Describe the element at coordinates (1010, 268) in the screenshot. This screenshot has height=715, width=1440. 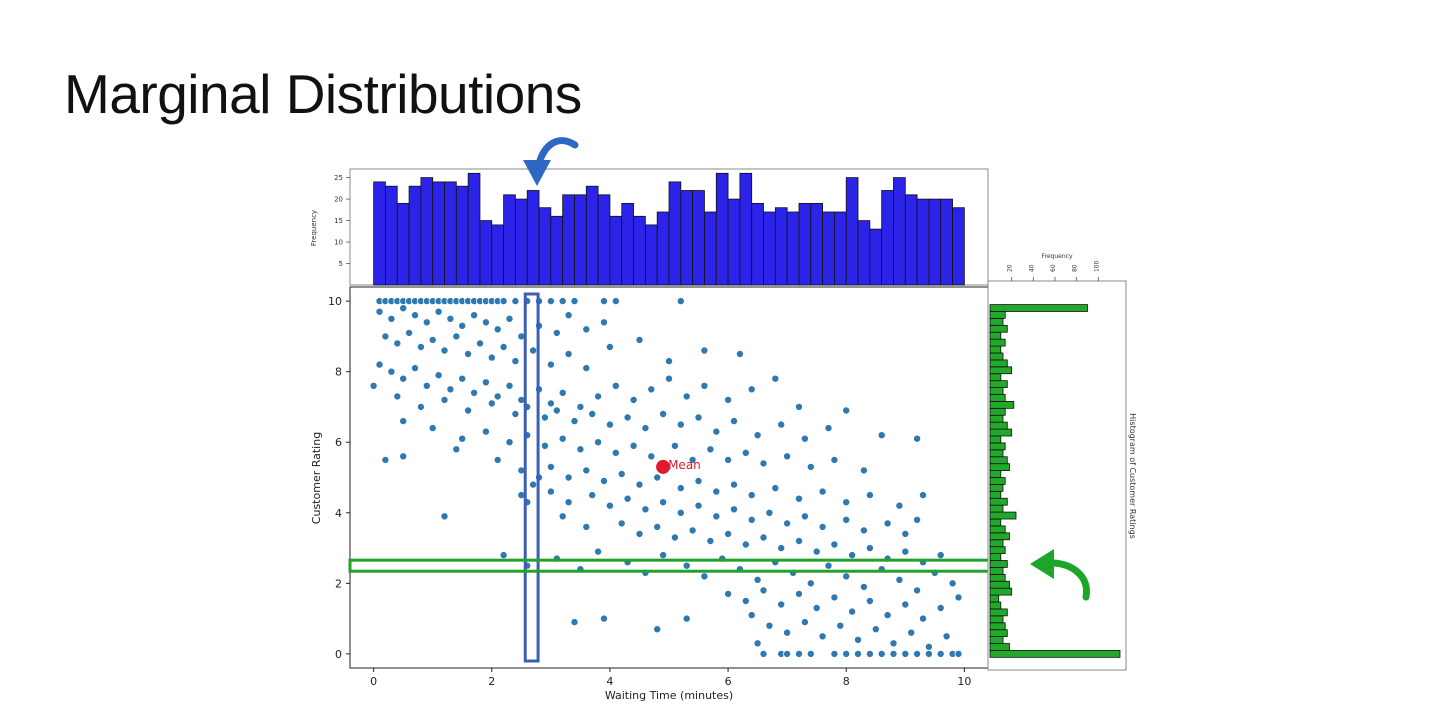
I see `right-histogram-x-tick-label: 20` at that location.